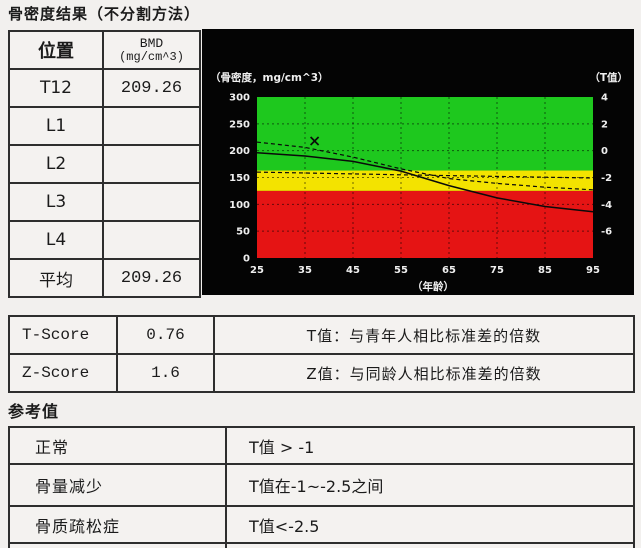 The height and width of the screenshot is (548, 641). What do you see at coordinates (425, 134) in the screenshot?
I see `zone-normal` at bounding box center [425, 134].